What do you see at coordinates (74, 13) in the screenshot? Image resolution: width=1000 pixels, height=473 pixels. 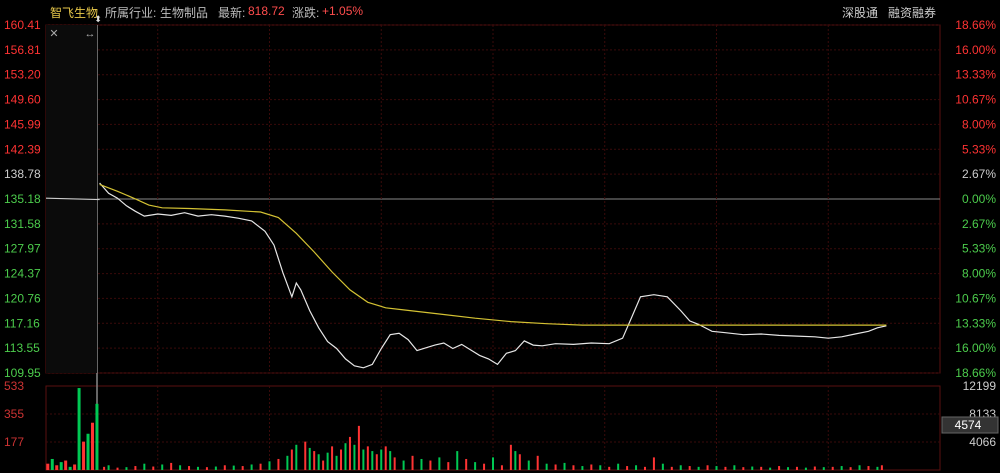 I see `stock-name: 智飞生物` at bounding box center [74, 13].